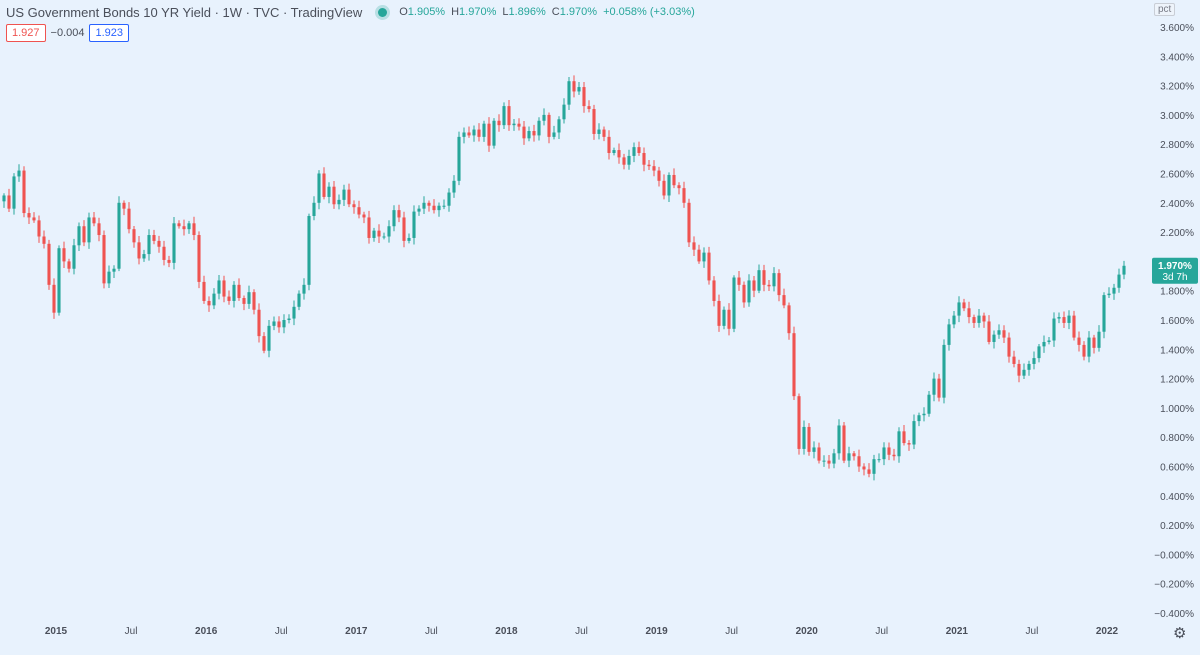 This screenshot has height=655, width=1200. What do you see at coordinates (1177, 497) in the screenshot?
I see `y-tick-label: 0.400%` at bounding box center [1177, 497].